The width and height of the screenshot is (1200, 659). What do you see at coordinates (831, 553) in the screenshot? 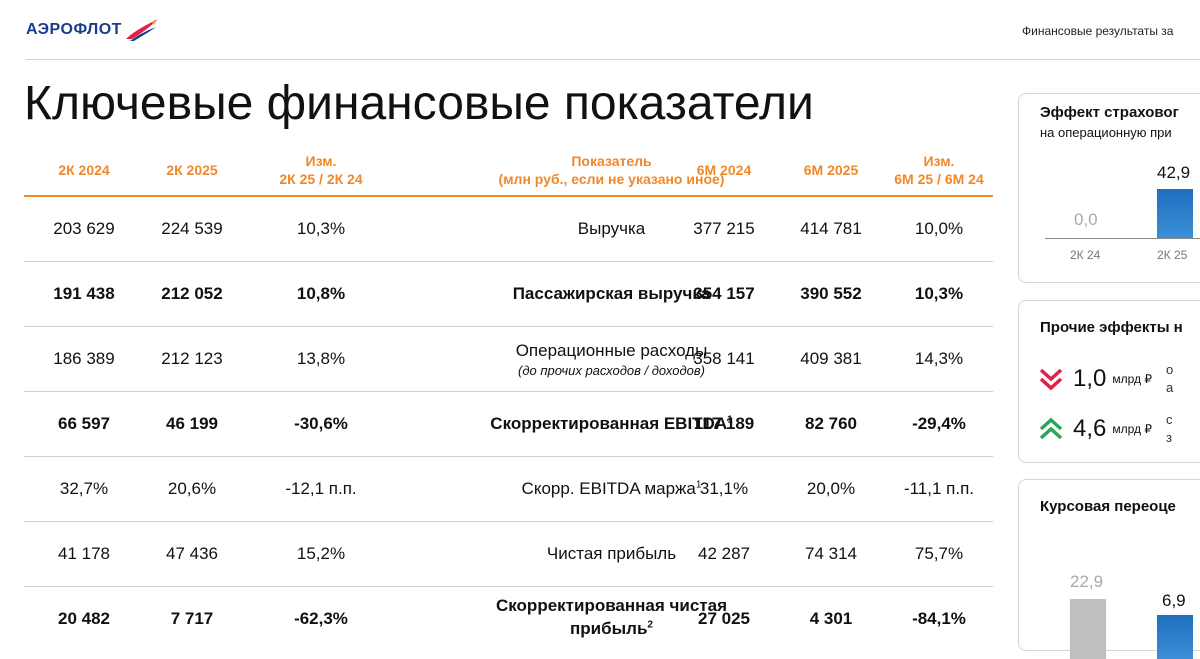
I see `cell-6m25: 74 314` at bounding box center [831, 553].